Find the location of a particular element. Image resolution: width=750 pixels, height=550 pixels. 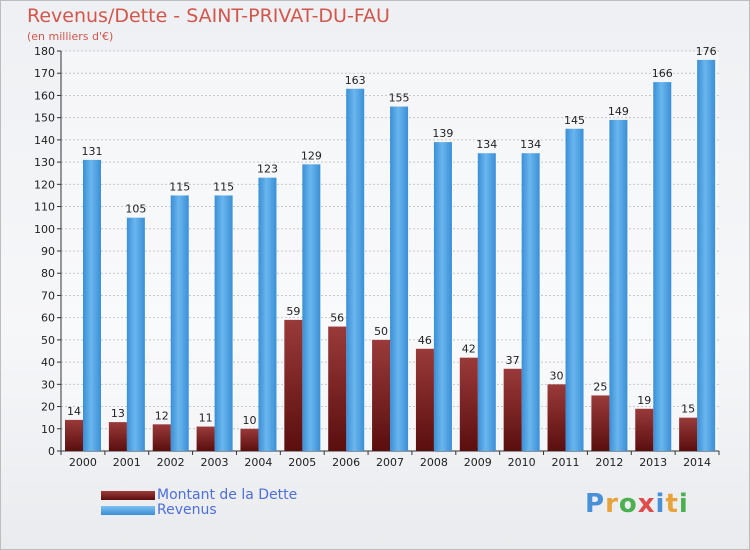

data-label-revenus: 163 is located at coordinates (355, 80).